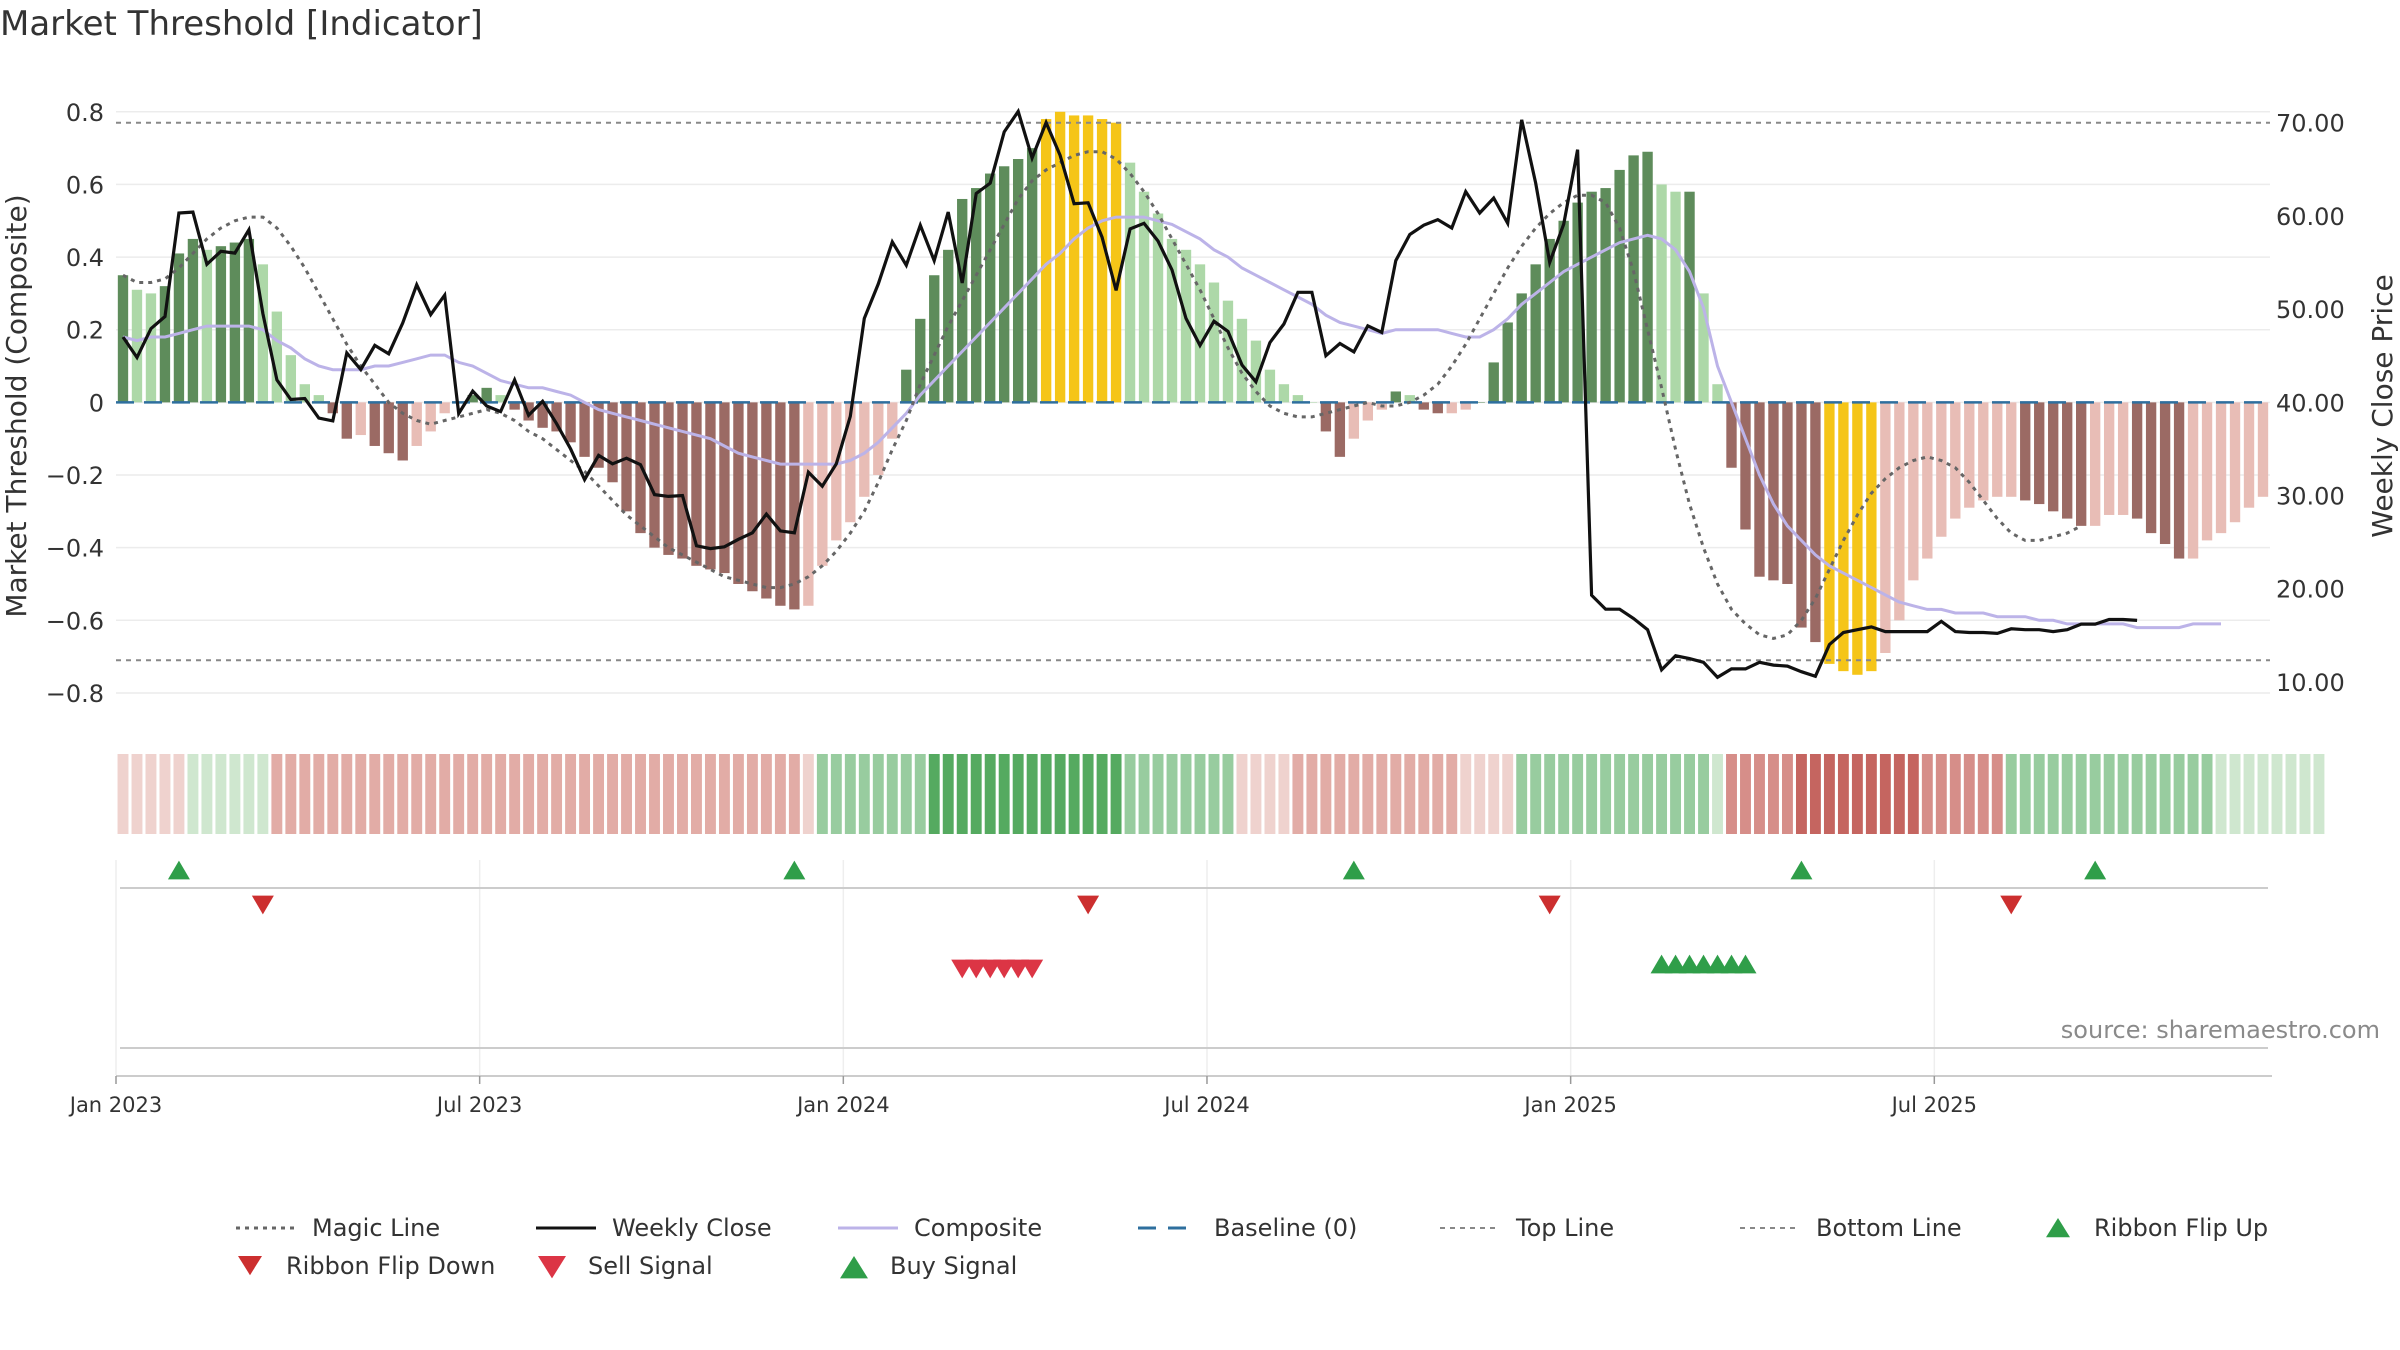 The width and height of the screenshot is (2400, 1350). What do you see at coordinates (115, 1105) in the screenshot?
I see `x-tick-label: Jan 2023` at bounding box center [115, 1105].